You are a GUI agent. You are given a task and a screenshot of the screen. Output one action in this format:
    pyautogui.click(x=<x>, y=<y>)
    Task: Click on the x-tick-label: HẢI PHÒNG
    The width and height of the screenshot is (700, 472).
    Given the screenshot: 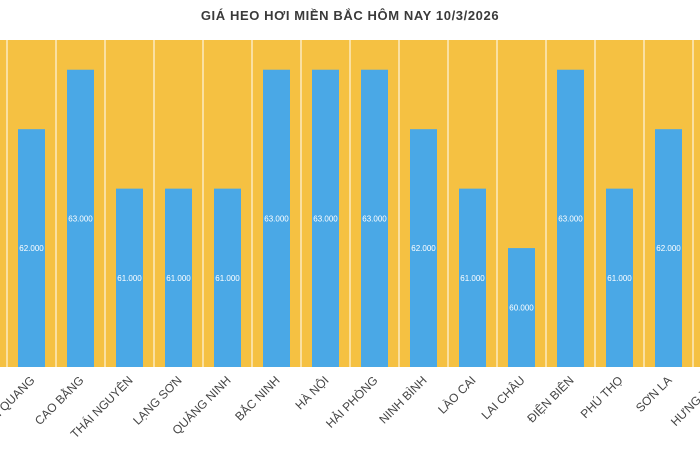 What is the action you would take?
    pyautogui.click(x=351, y=402)
    